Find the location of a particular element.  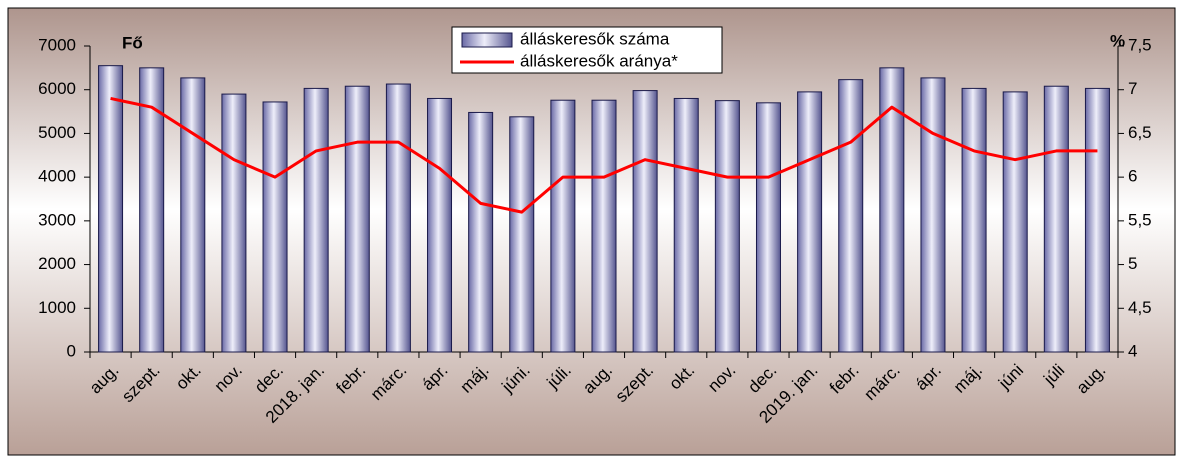

y2-tick-label: 4 is located at coordinates (1132, 350).